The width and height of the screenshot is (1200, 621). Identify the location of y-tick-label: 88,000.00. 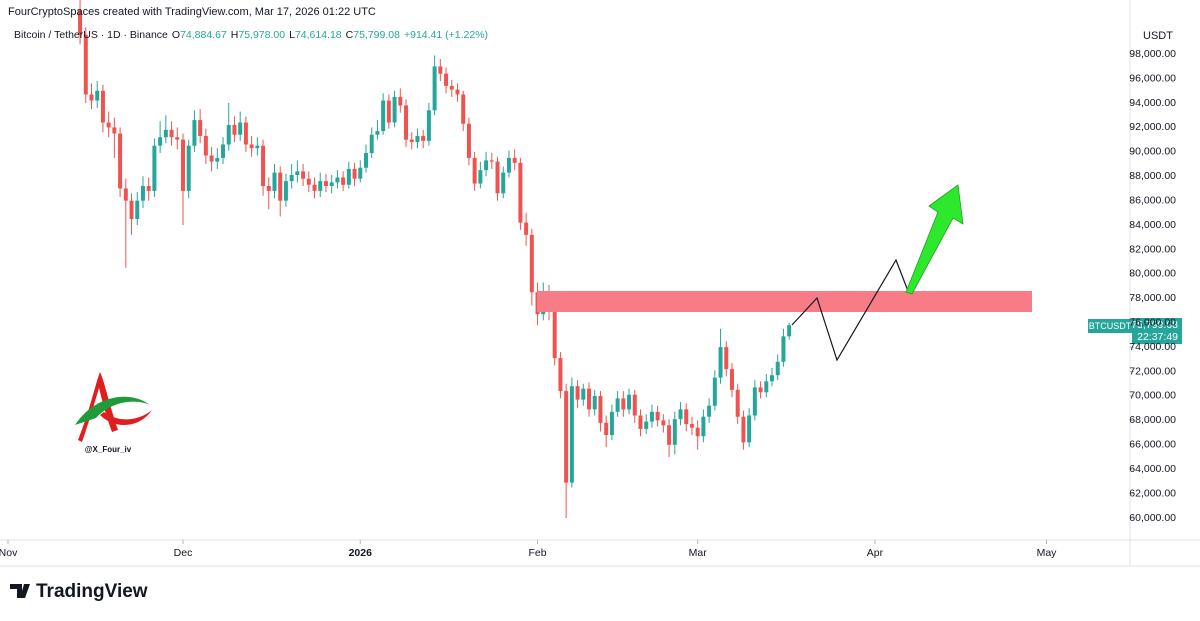
(1152, 176).